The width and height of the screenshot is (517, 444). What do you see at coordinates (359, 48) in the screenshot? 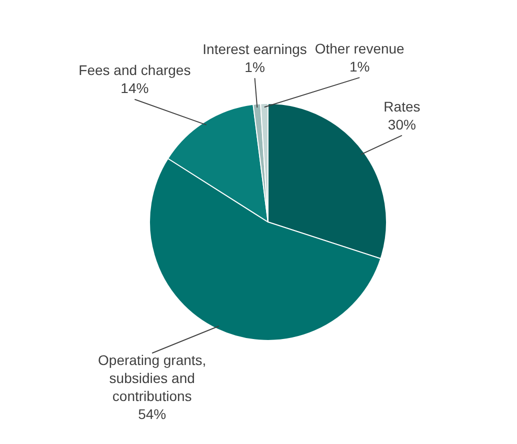
I see `slice-label: Other revenue` at bounding box center [359, 48].